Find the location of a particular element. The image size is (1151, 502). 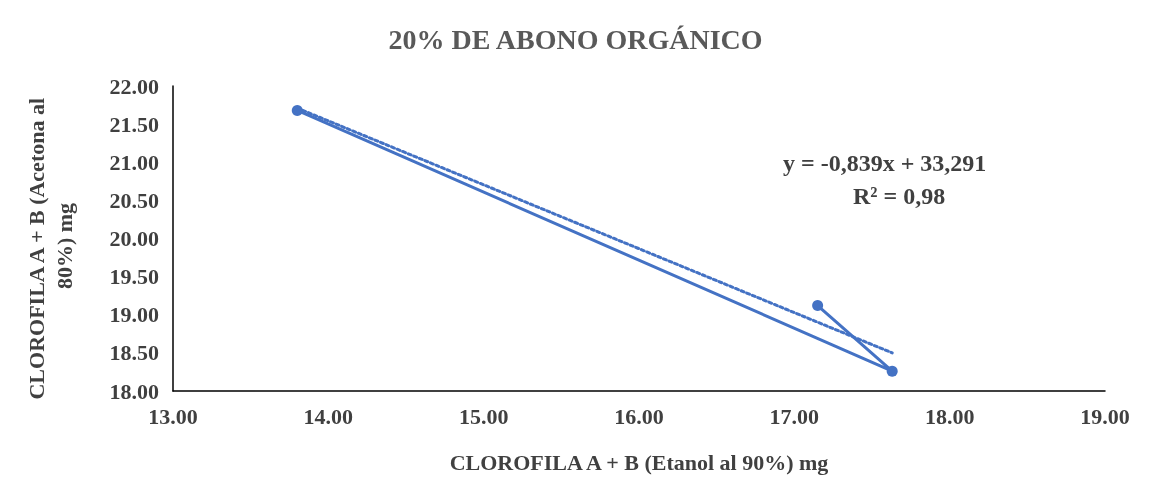

x-tick-label: 19.00 is located at coordinates (1105, 416).